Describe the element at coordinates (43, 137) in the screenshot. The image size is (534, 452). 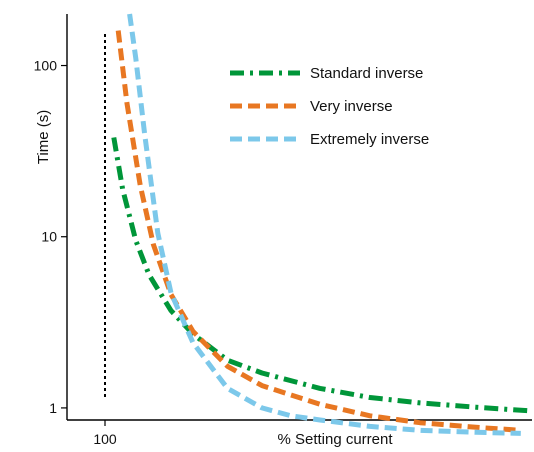
I see `y-axis-title: Time (s)` at that location.